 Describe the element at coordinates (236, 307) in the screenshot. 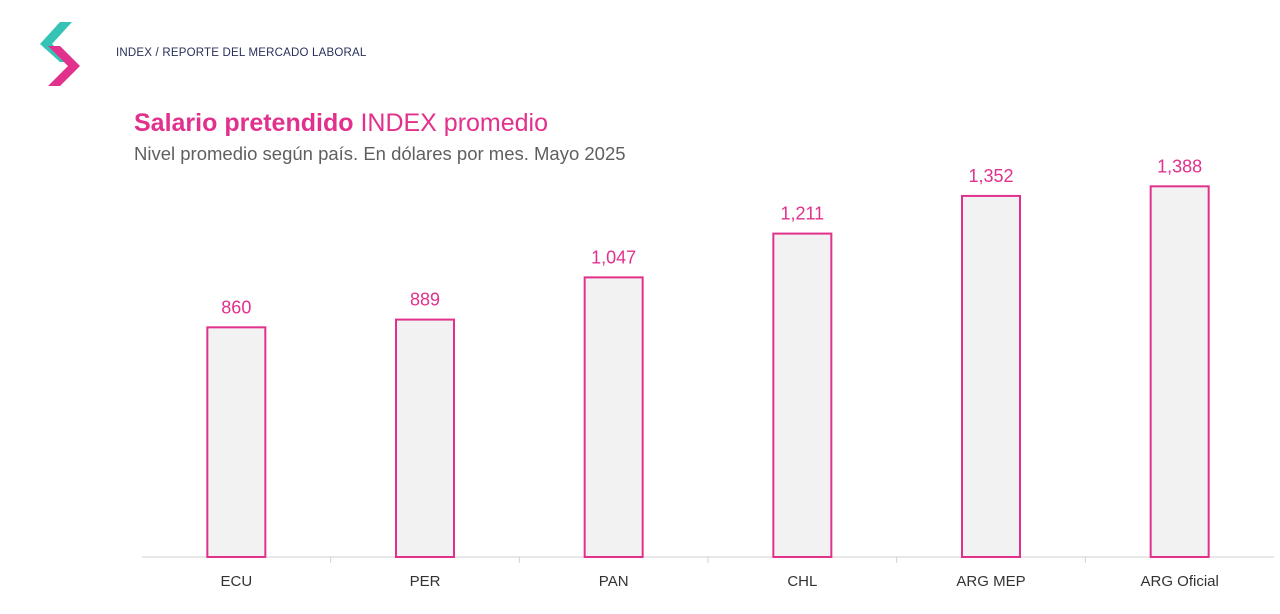

I see `data-label: 860` at that location.